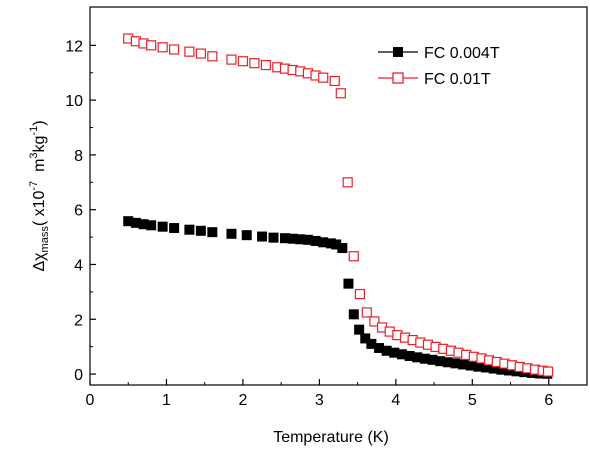 The width and height of the screenshot is (590, 449). What do you see at coordinates (74, 101) in the screenshot?
I see `y-tick-label: 10` at bounding box center [74, 101].